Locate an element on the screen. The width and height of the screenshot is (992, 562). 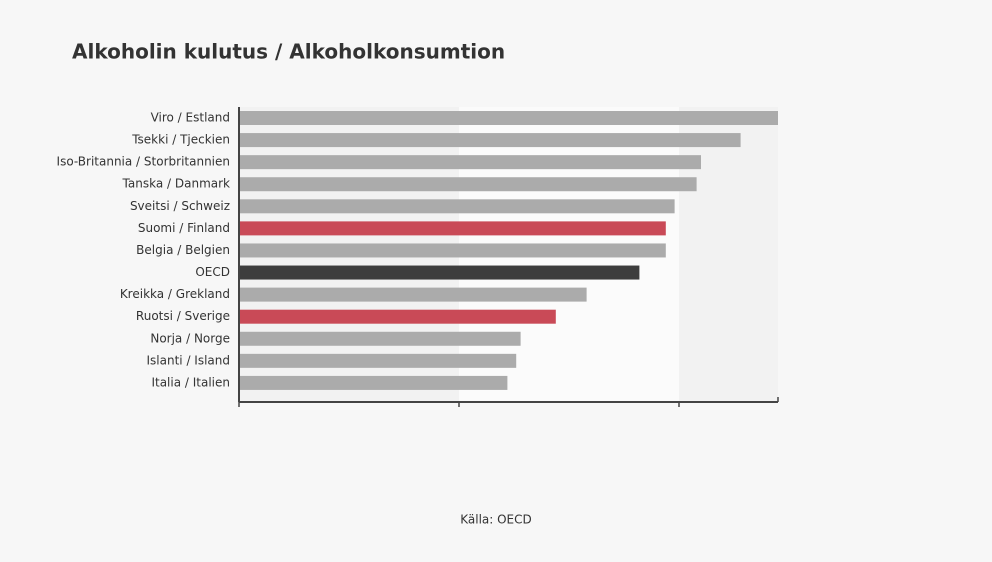
y-tick-label: Ruotsi / Sverige is located at coordinates (183, 316).